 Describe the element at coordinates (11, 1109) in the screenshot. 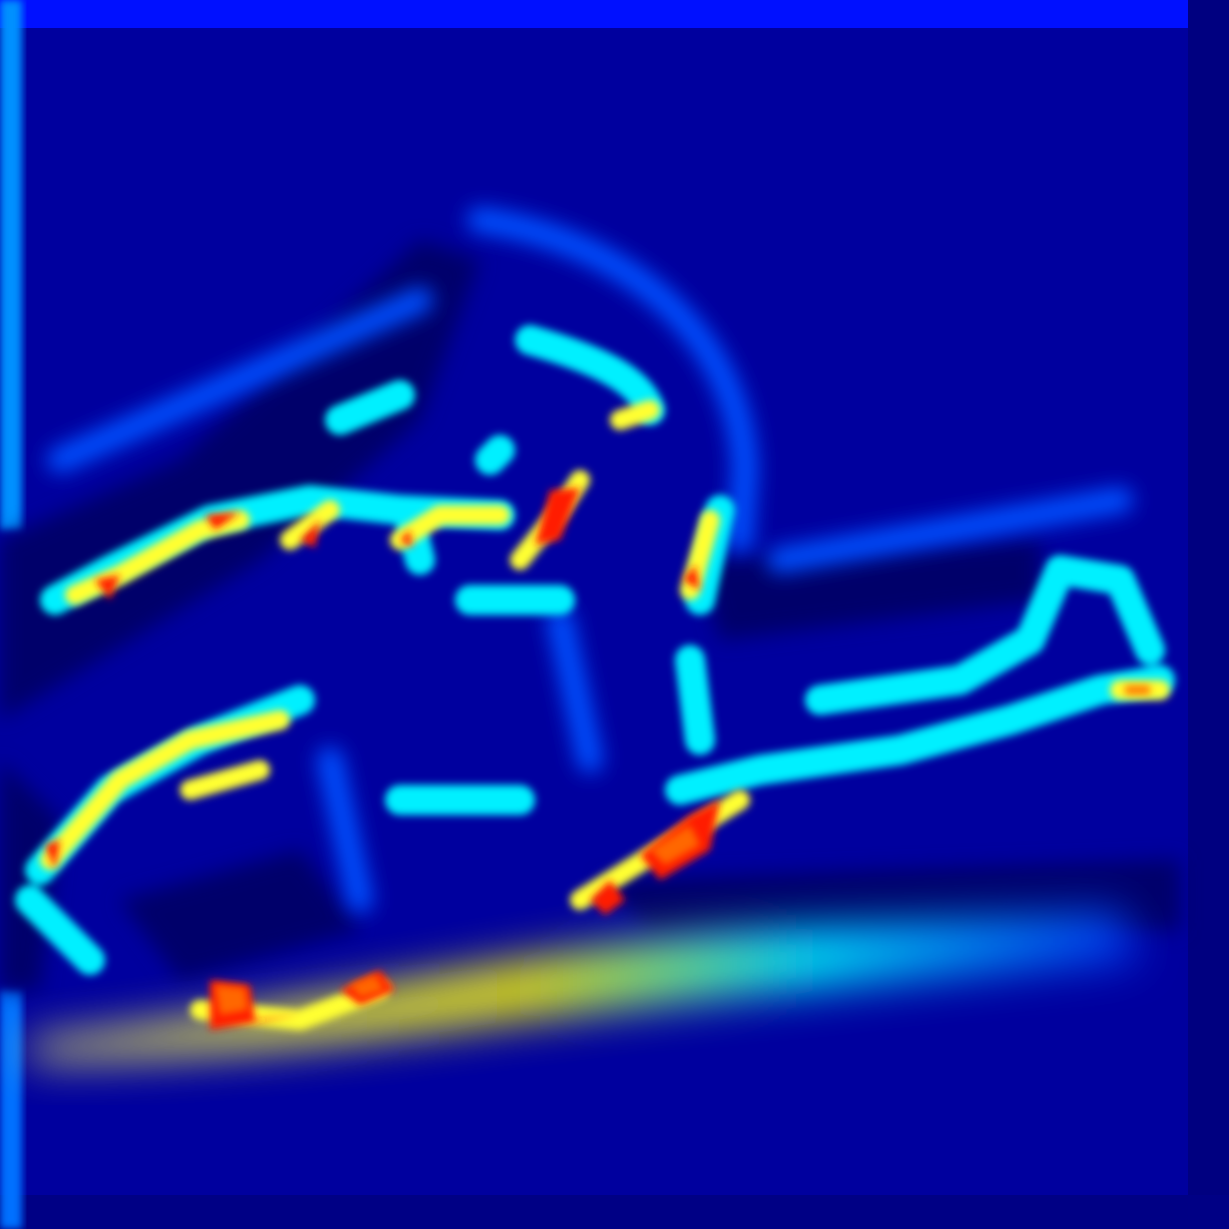

I see `heatmap-left-edge-lower` at that location.